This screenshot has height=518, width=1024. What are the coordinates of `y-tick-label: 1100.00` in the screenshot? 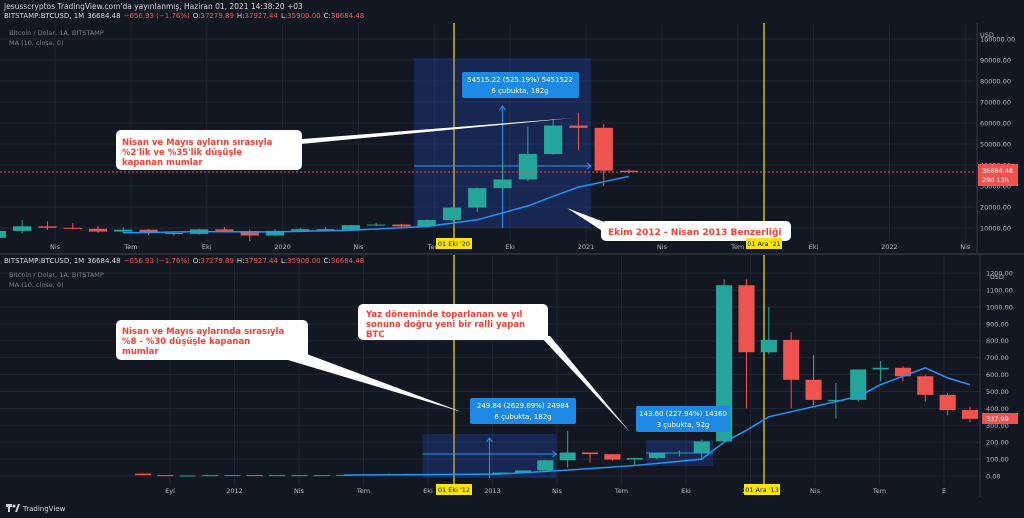 It's located at (999, 291).